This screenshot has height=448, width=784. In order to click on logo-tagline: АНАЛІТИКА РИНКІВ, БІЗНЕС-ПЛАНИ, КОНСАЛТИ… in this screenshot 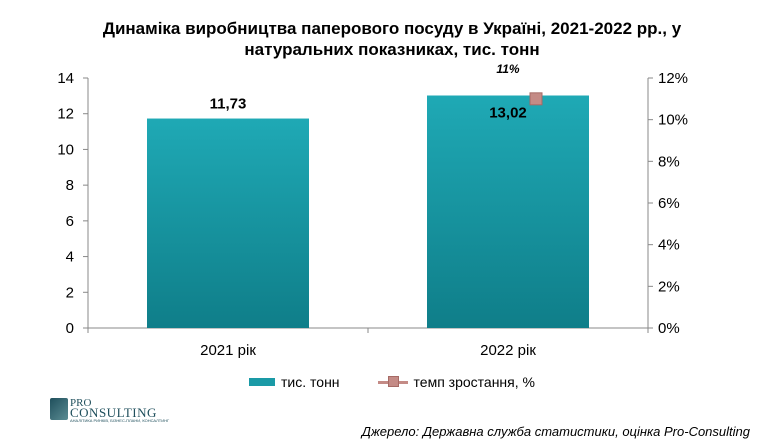, I will do `click(120, 420)`.